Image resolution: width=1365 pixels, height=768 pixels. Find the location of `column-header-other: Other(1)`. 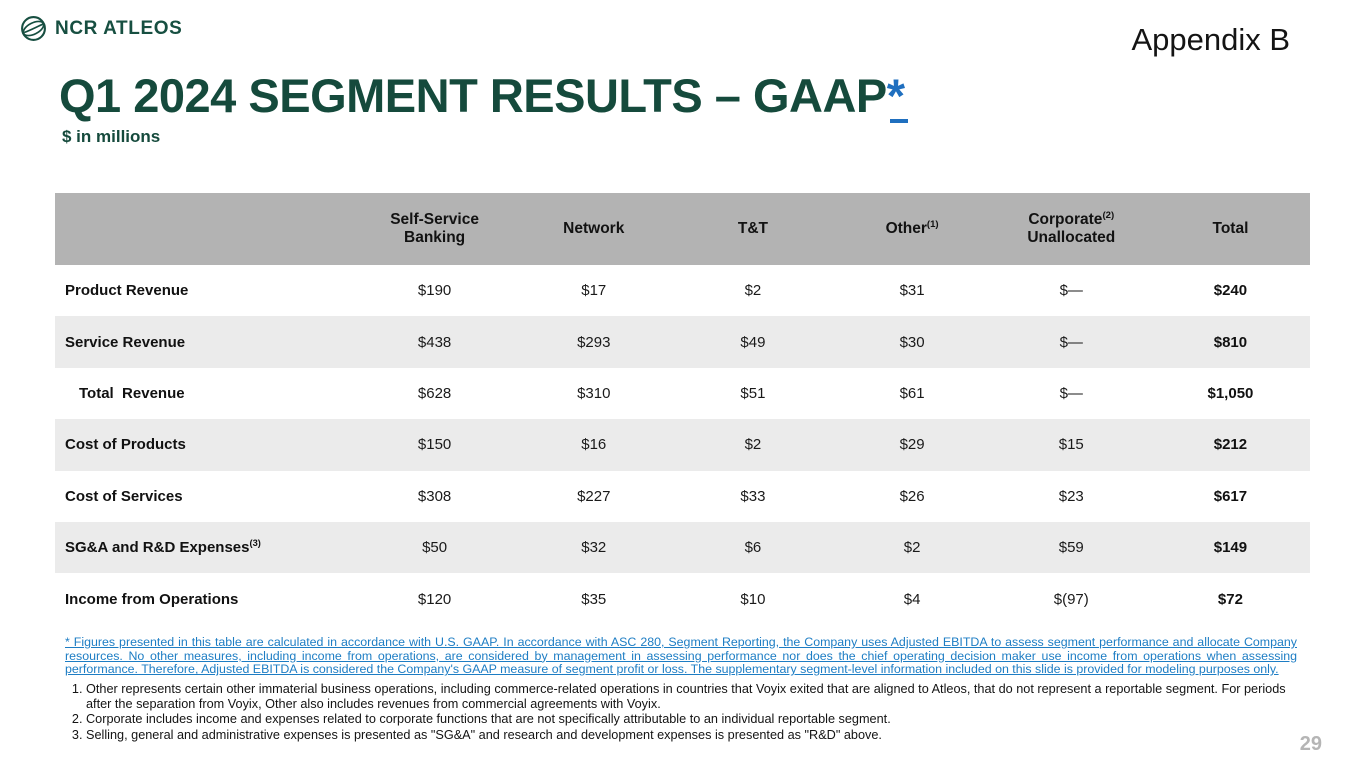

column-header-other: Other(1) is located at coordinates (912, 227).